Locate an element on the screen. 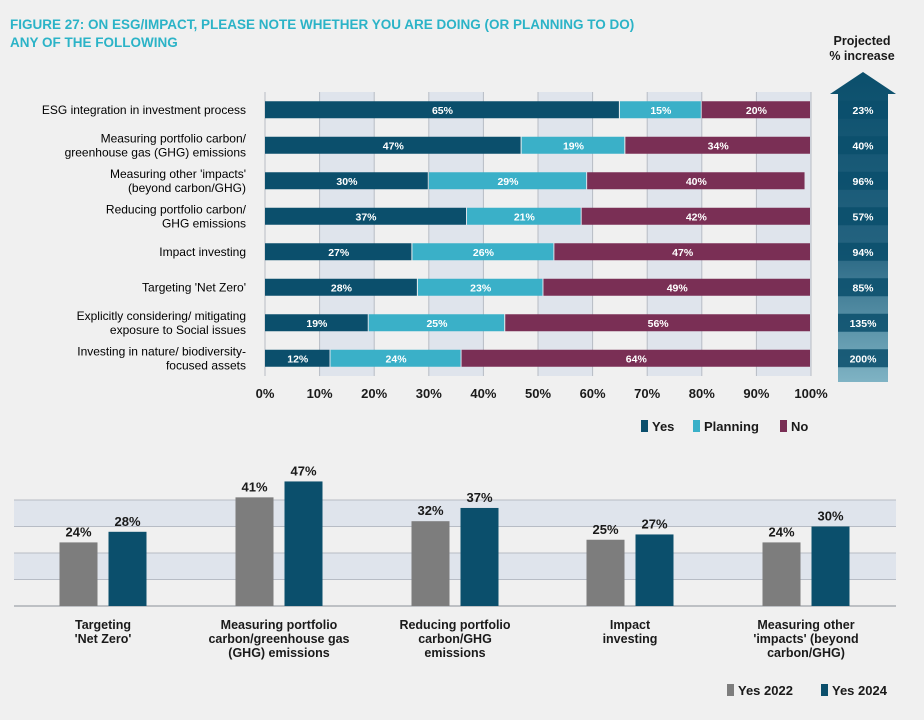 This screenshot has width=924, height=720. data-label: 37% is located at coordinates (367, 217).